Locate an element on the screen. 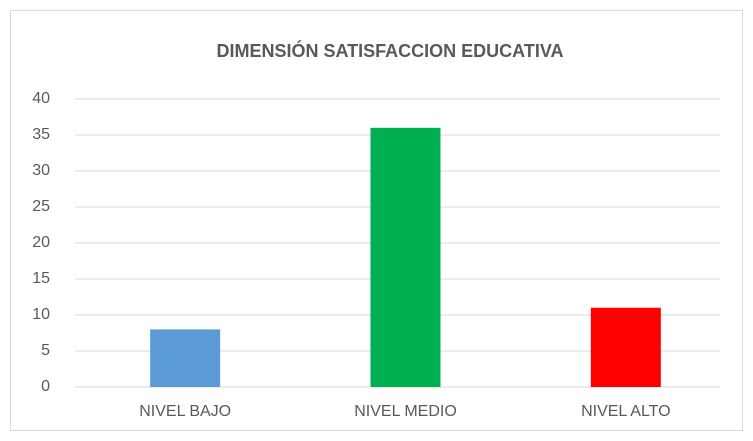 Image resolution: width=753 pixels, height=441 pixels. y-tick-label: 35 is located at coordinates (41, 134).